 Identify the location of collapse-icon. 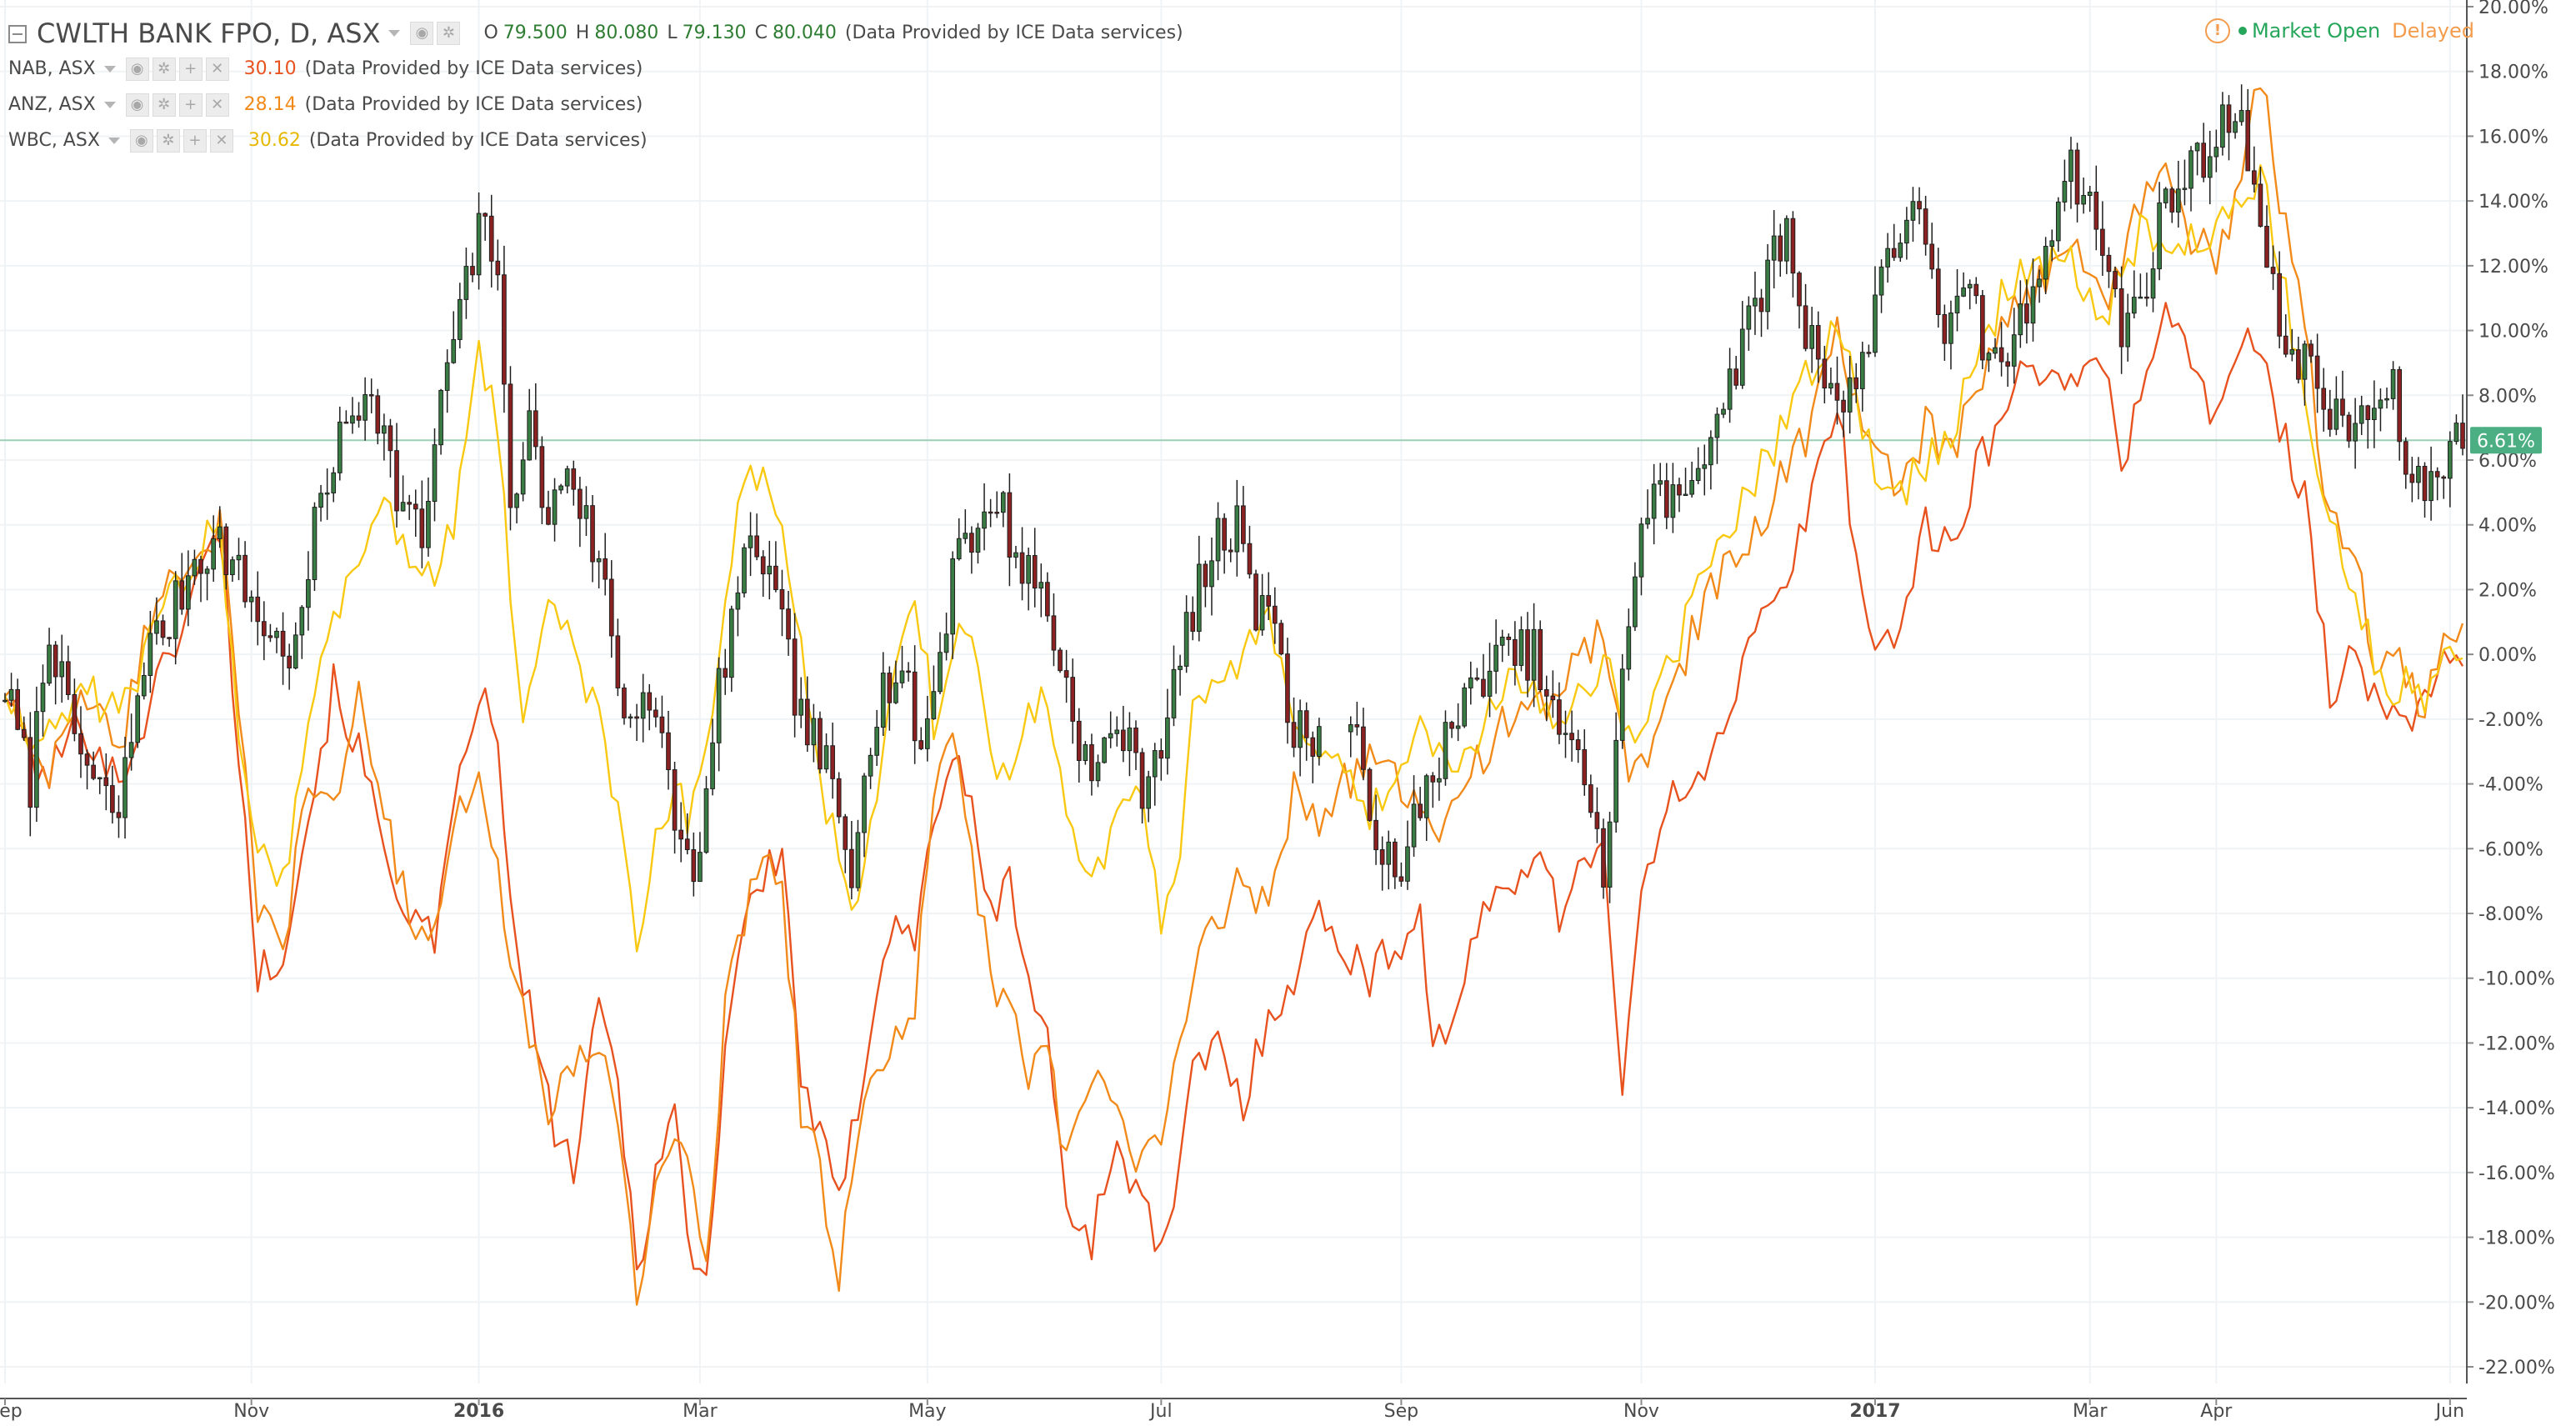
(18, 34).